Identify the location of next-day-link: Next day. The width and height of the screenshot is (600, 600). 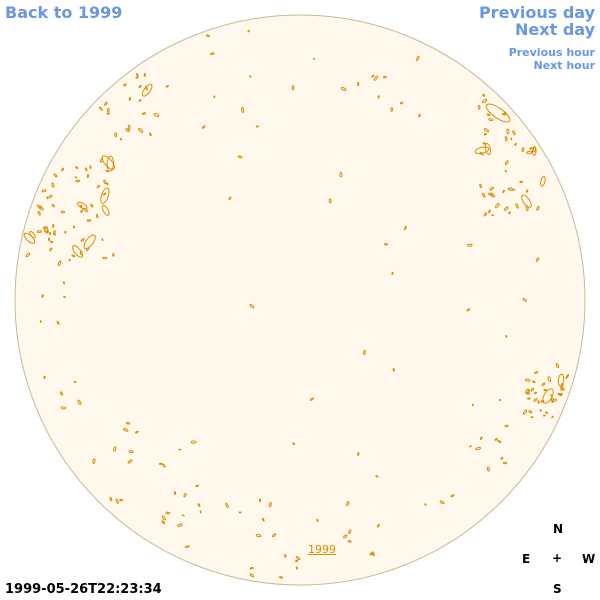
(555, 29).